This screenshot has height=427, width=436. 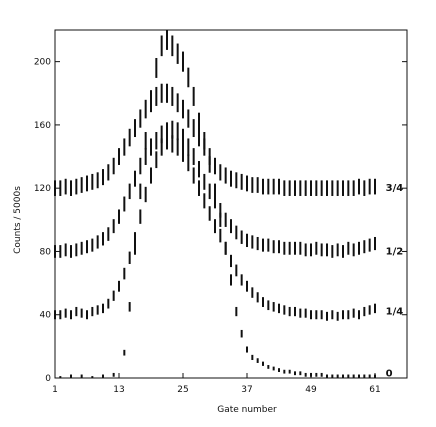 What do you see at coordinates (374, 390) in the screenshot?
I see `x-tick-label: 61` at bounding box center [374, 390].